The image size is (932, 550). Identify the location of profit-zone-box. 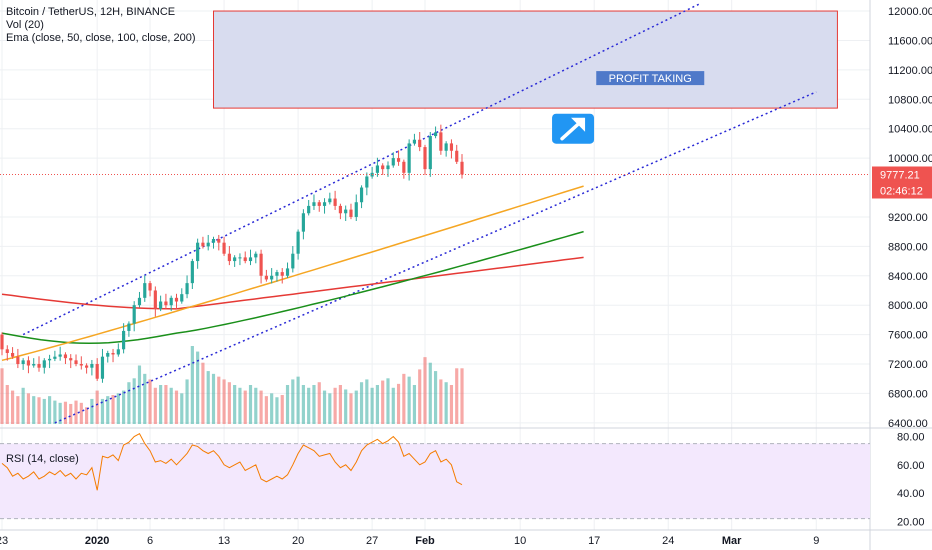
(525, 59).